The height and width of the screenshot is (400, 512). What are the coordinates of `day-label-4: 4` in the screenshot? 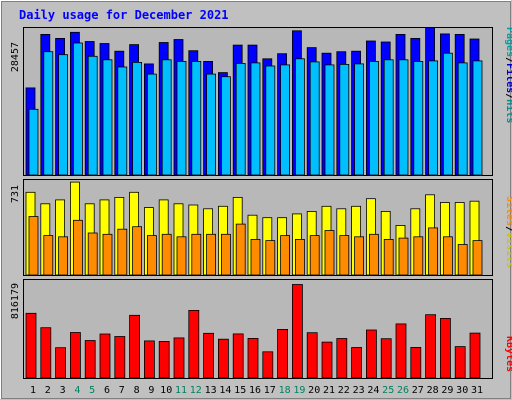 It's located at (77, 390).